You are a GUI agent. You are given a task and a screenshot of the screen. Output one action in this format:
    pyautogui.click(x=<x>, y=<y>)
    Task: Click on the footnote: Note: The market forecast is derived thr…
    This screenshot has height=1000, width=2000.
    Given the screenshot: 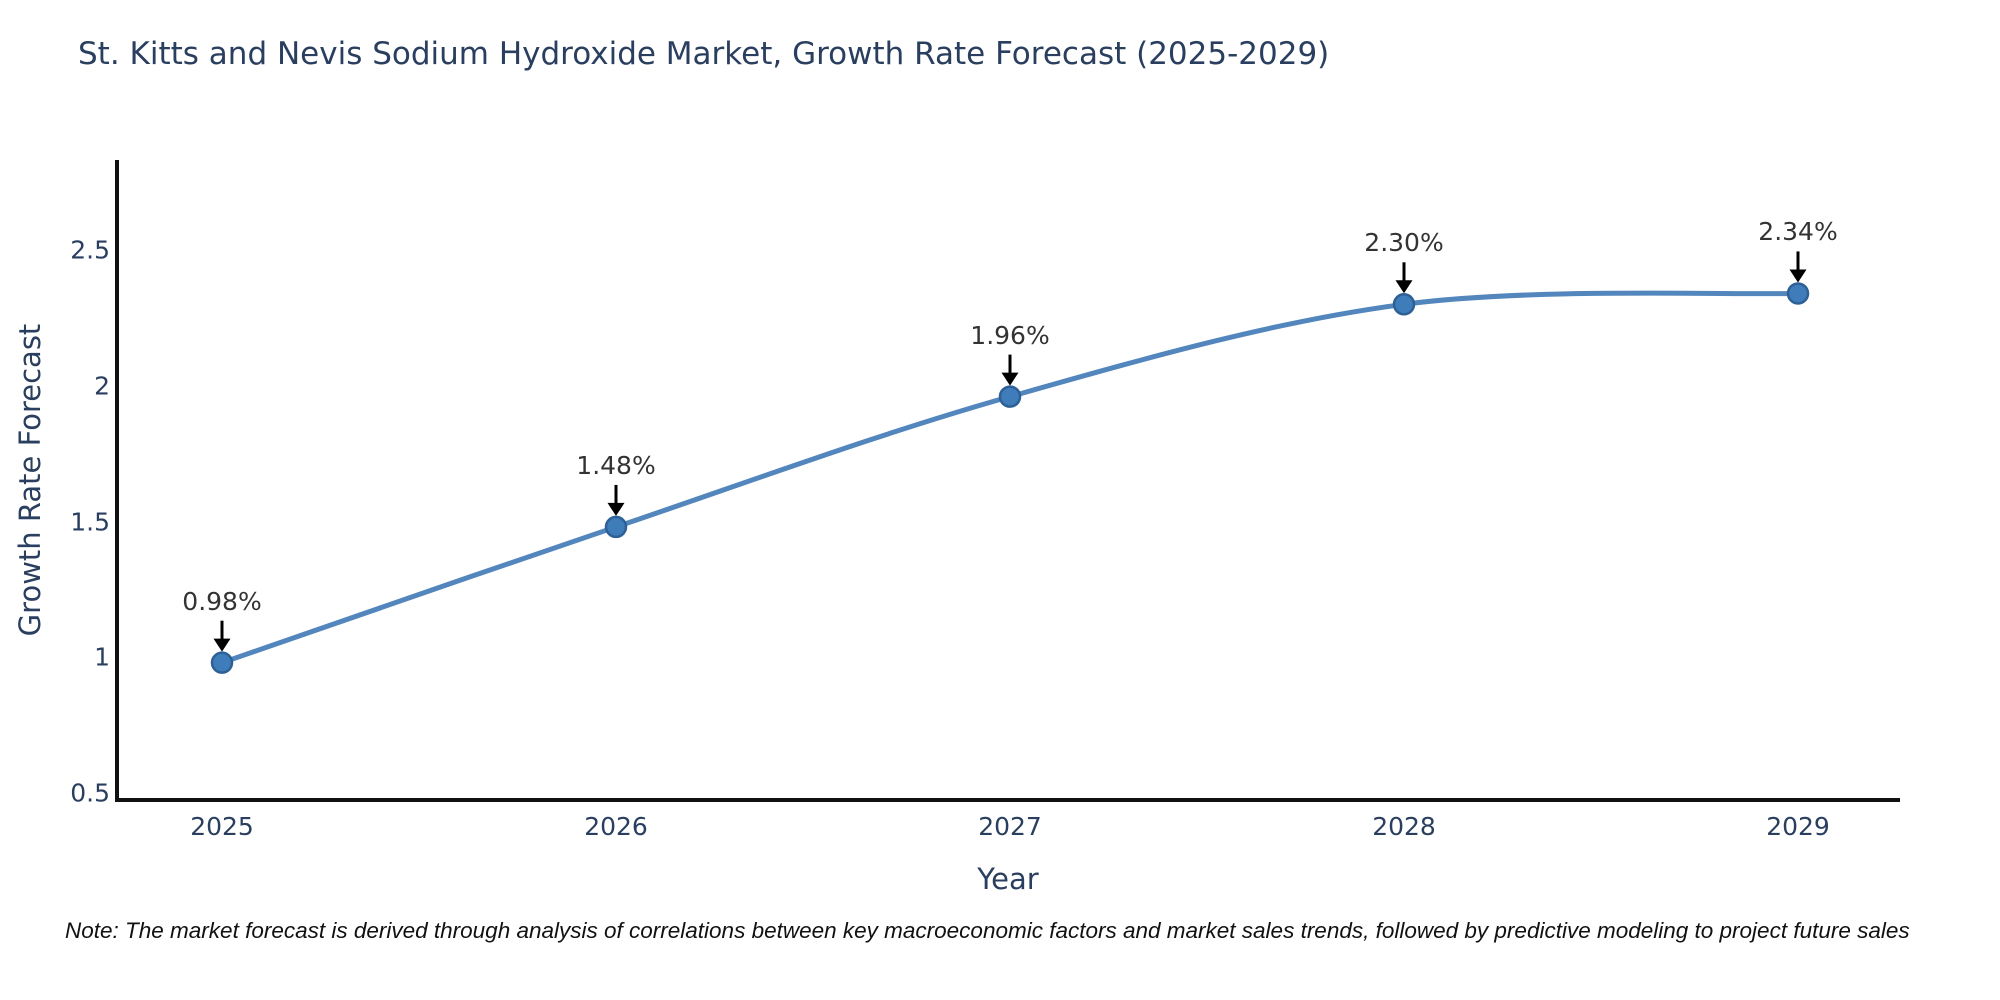 What is the action you would take?
    pyautogui.click(x=987, y=930)
    